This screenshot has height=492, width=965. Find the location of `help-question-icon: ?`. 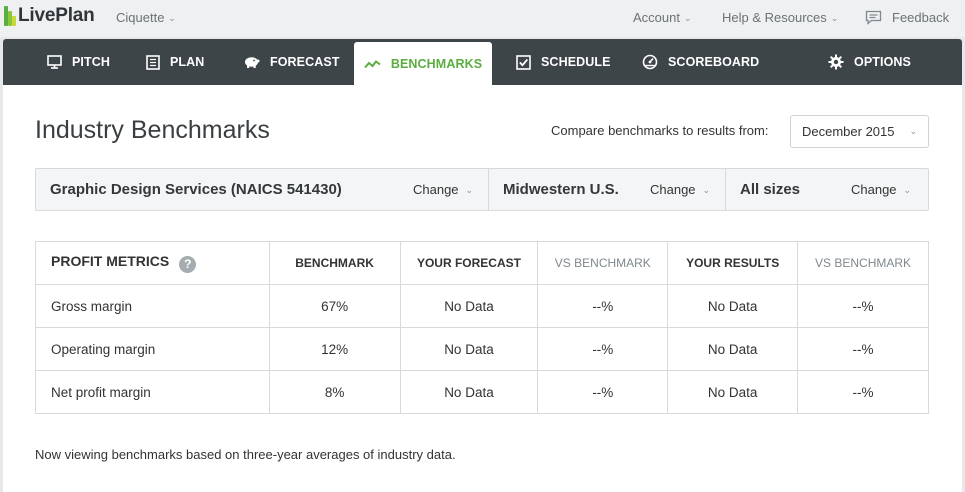

help-question-icon: ? is located at coordinates (188, 264).